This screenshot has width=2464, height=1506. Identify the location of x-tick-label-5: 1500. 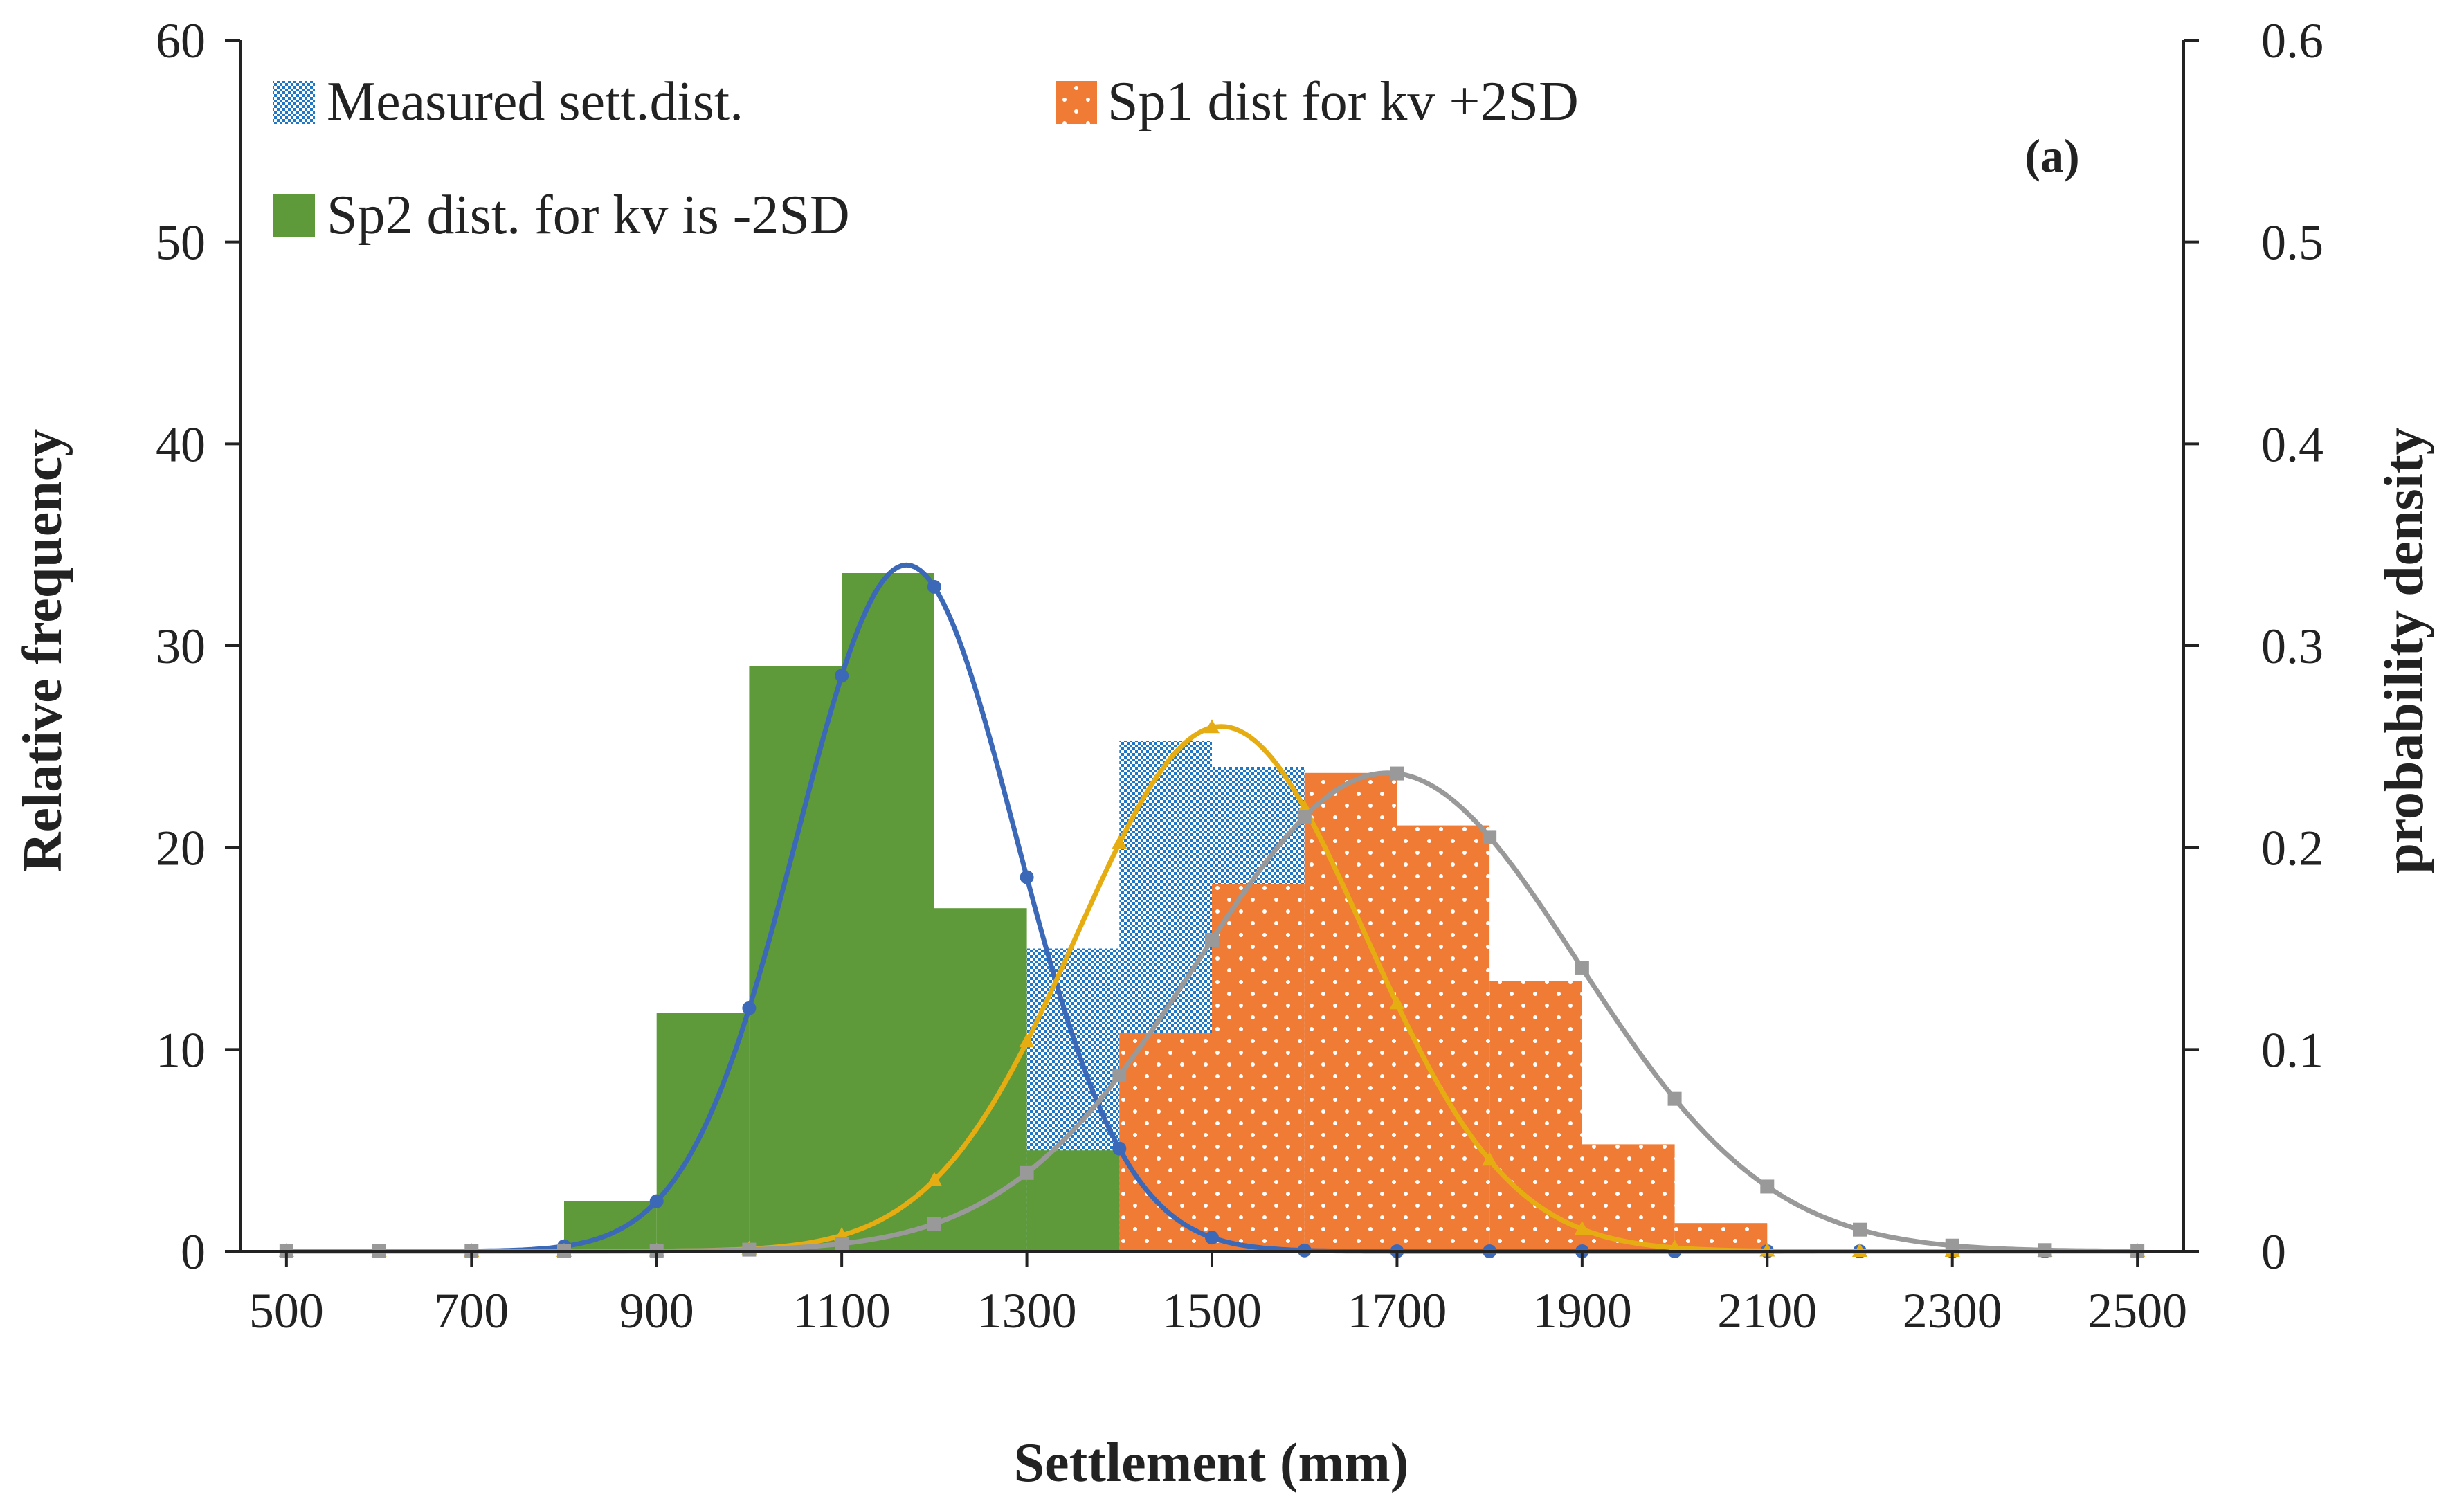
(1212, 1311).